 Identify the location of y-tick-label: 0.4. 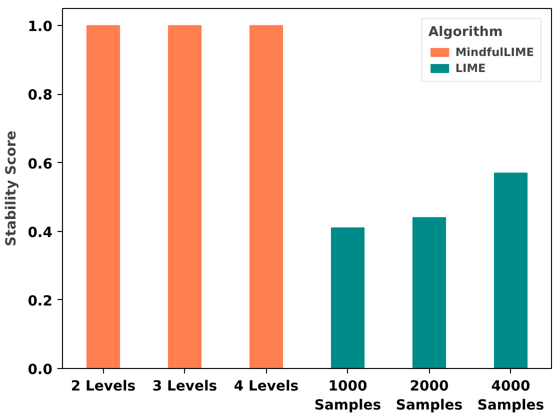
(40, 232).